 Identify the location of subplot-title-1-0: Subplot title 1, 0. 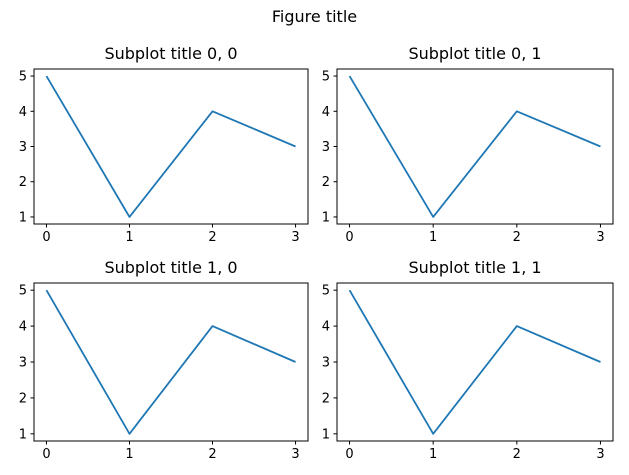
(171, 267).